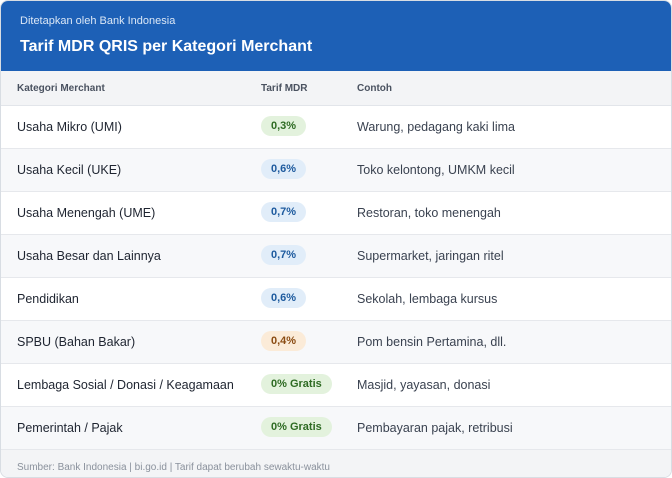  What do you see at coordinates (48, 299) in the screenshot?
I see `row-category: Pendidikan` at bounding box center [48, 299].